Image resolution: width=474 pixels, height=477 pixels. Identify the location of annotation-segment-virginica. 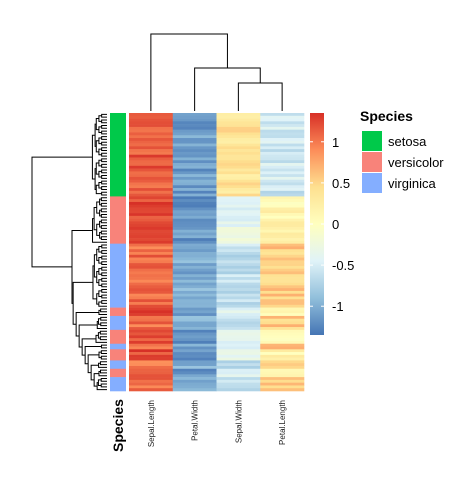
(118, 384).